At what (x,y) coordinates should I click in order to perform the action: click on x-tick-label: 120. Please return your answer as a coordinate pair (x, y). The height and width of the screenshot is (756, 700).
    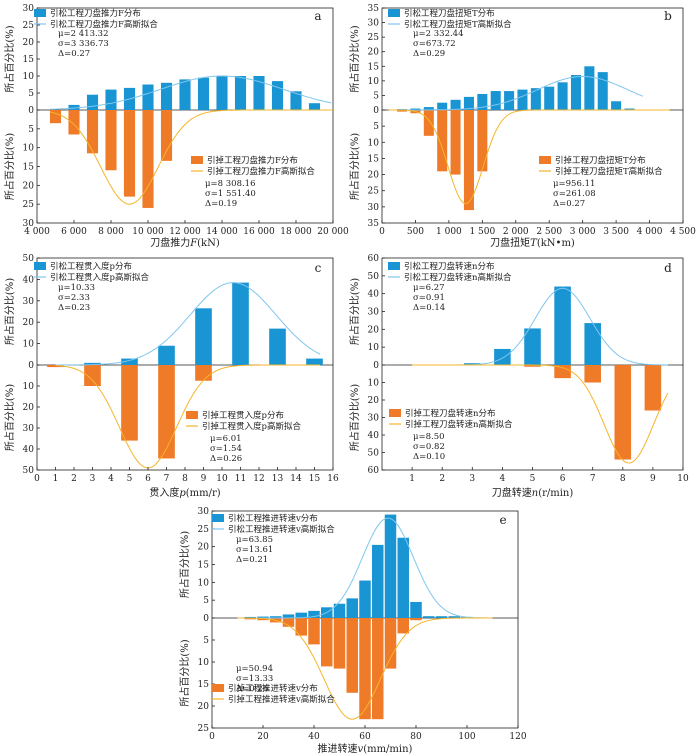
    Looking at the image, I should click on (517, 737).